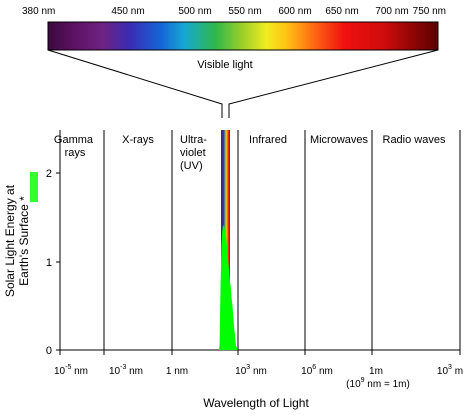  I want to click on spectrum-tick-450: 450 nm, so click(127, 11).